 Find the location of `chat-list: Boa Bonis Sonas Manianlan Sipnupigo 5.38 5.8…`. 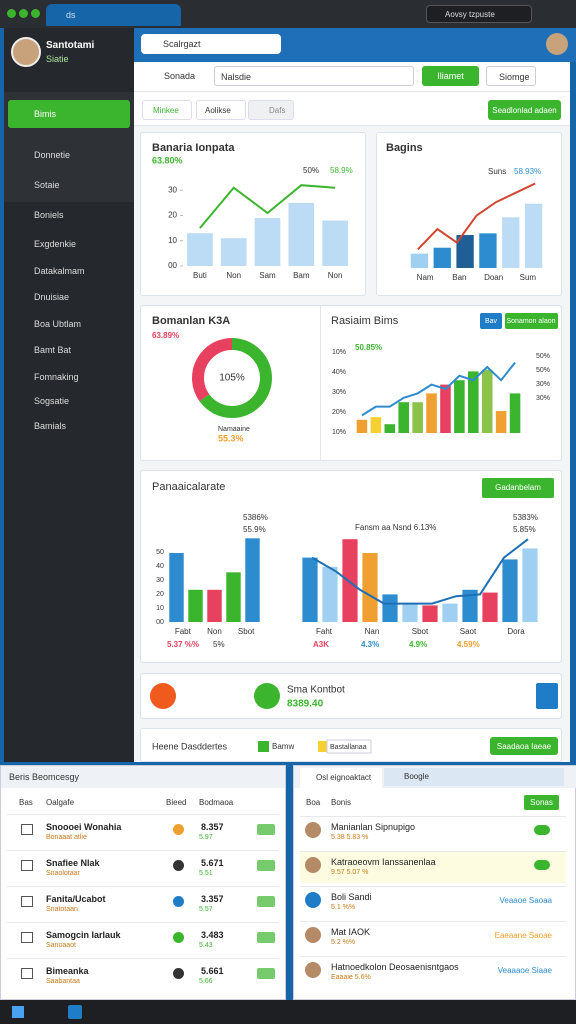

chat-list: Boa Bonis Sonas Manianlan Sipnupigo 5.38 5.8… is located at coordinates (435, 893).